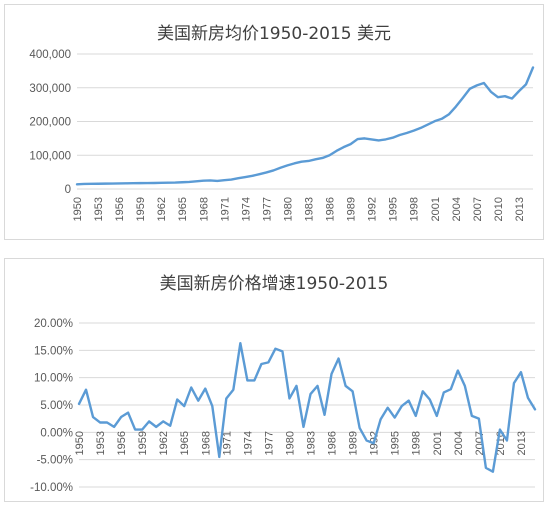  What do you see at coordinates (50, 55) in the screenshot?
I see `y-tick-label: 400,000` at bounding box center [50, 55].